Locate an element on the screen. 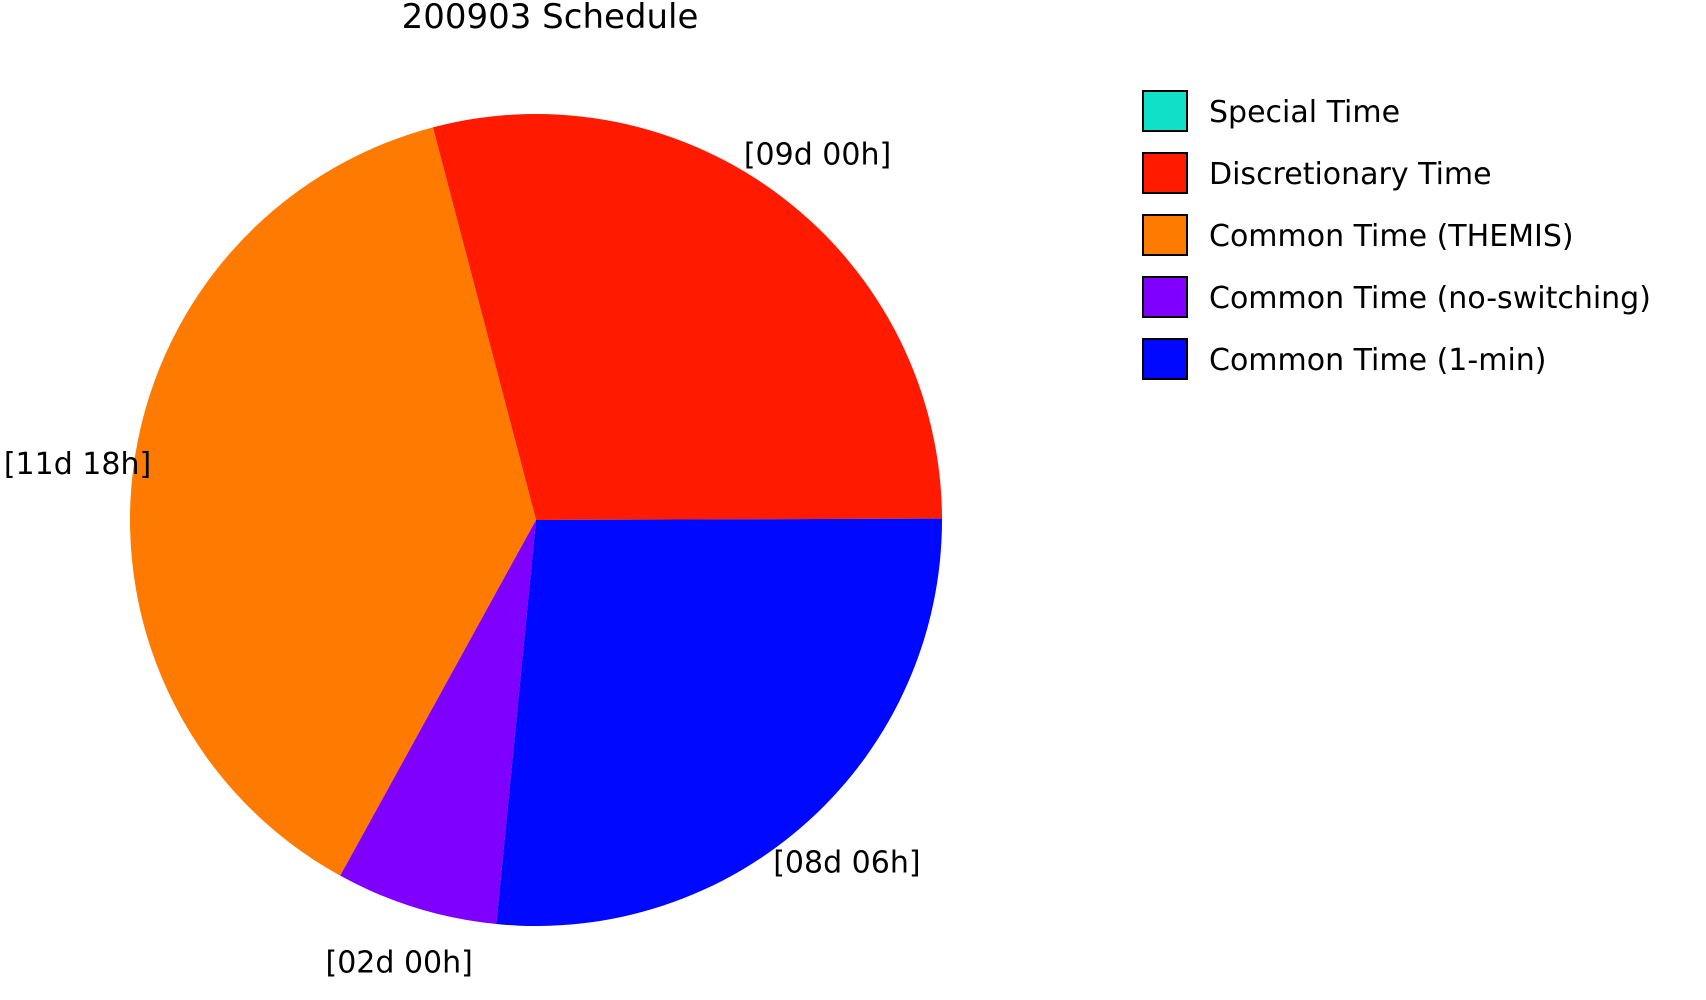  legend-swatch-common-time-themis is located at coordinates (1165, 235).